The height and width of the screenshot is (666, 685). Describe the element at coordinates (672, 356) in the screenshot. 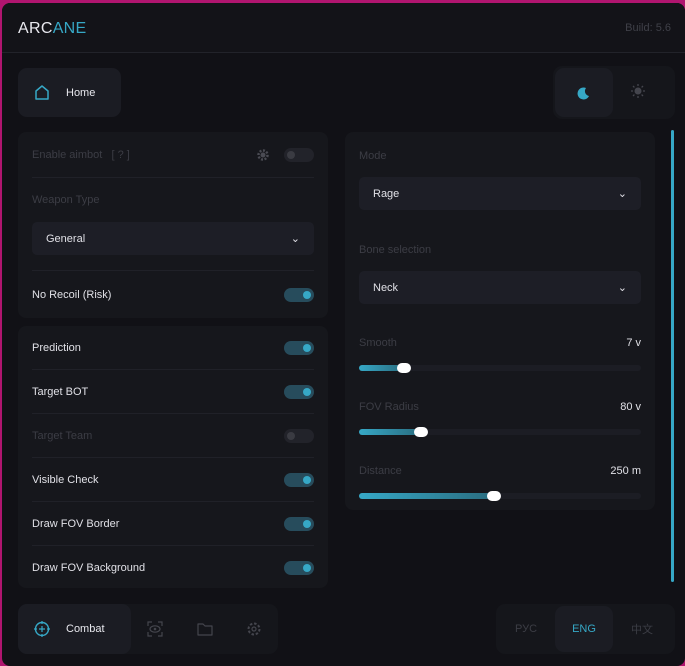

I see `scrollbar` at that location.